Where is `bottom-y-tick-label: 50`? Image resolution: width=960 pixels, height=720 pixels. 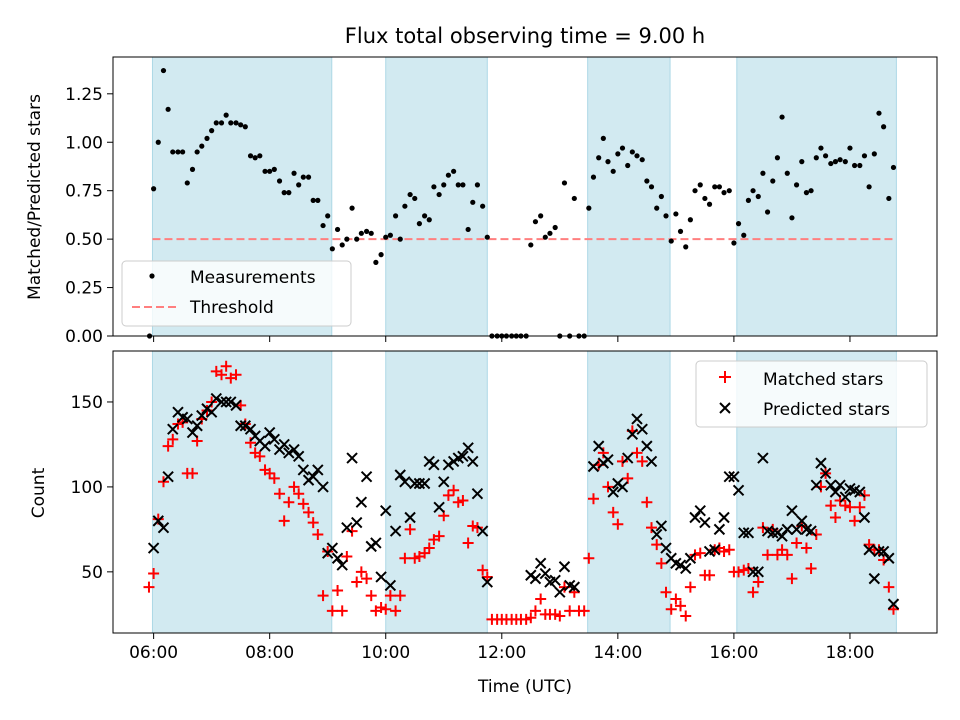 bottom-y-tick-label: 50 is located at coordinates (92, 573).